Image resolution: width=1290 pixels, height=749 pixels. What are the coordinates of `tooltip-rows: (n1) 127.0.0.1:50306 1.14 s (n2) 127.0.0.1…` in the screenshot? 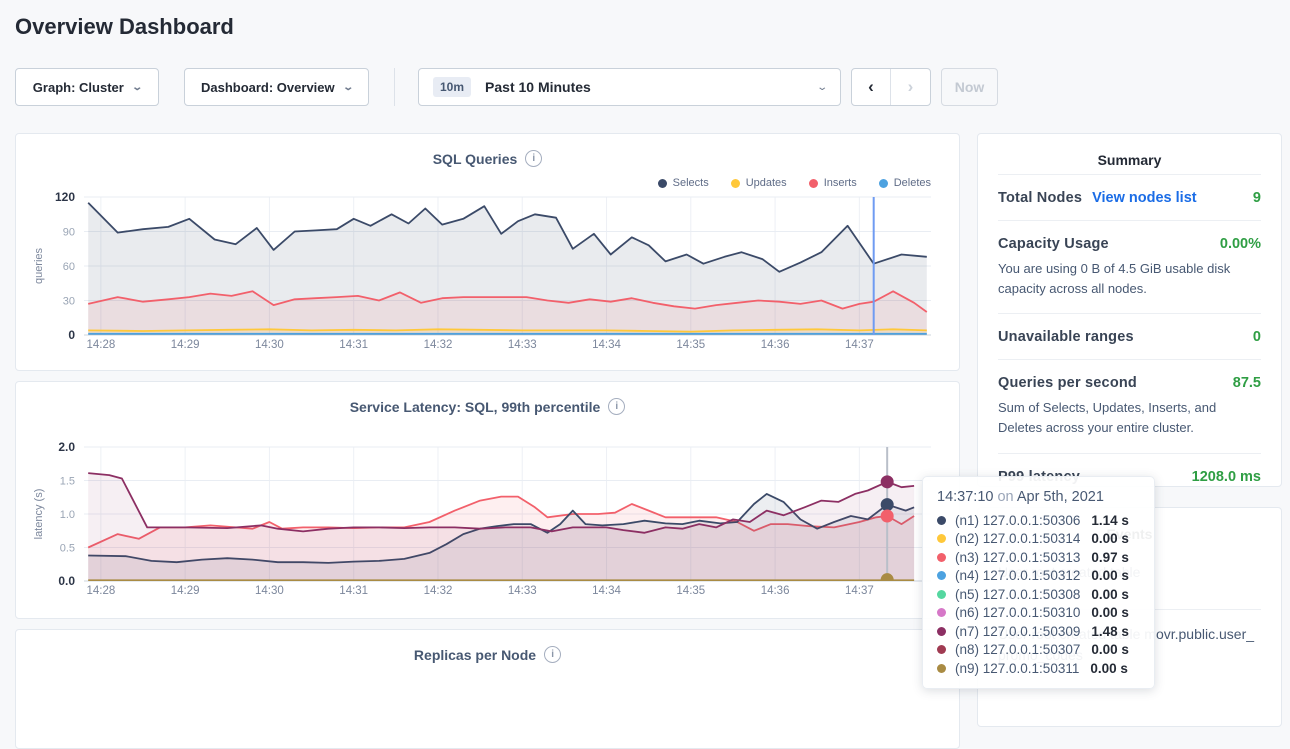 It's located at (1038, 594).